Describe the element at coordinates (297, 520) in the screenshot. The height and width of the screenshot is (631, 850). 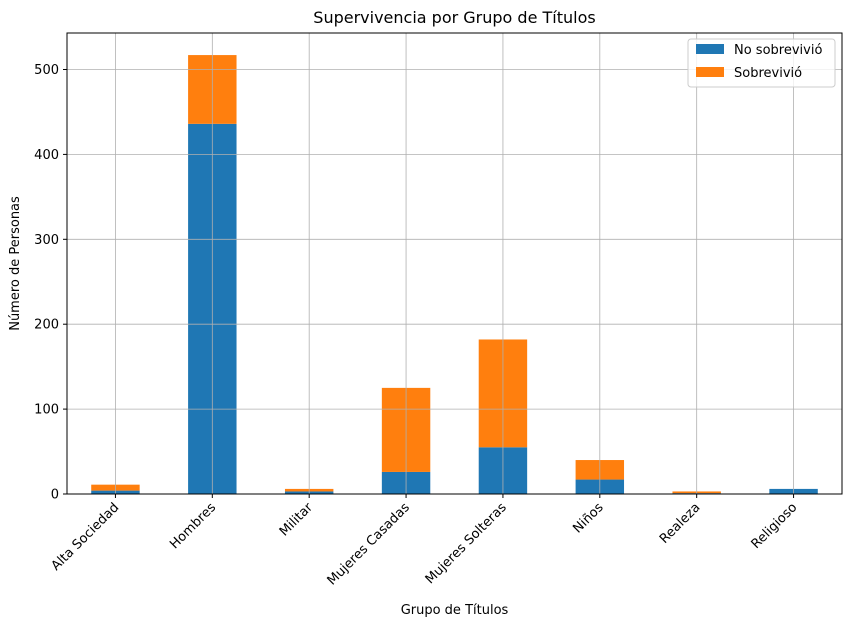
I see `x-tick-label-militar: Militar` at that location.